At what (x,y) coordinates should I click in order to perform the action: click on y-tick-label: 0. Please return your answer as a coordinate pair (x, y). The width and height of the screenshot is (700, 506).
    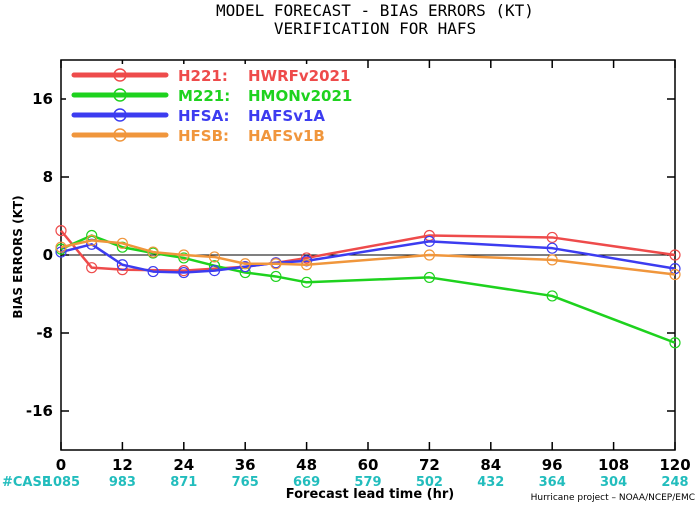
    Looking at the image, I should click on (48, 255).